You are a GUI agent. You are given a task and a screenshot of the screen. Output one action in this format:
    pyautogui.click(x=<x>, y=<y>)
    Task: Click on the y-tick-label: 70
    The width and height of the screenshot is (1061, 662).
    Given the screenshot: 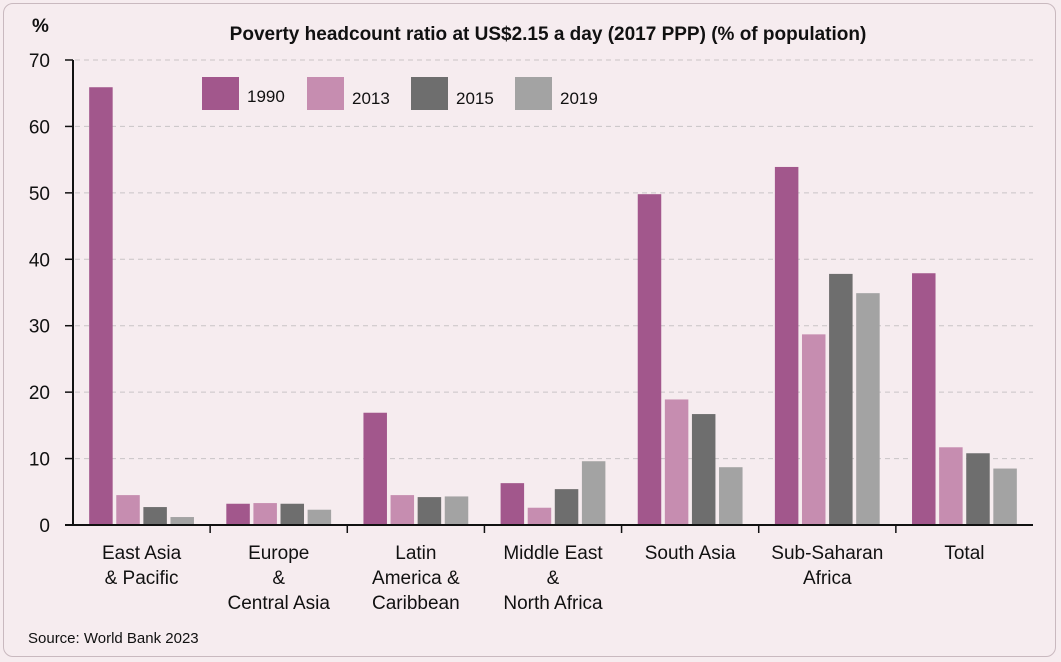 What is the action you would take?
    pyautogui.click(x=39, y=61)
    